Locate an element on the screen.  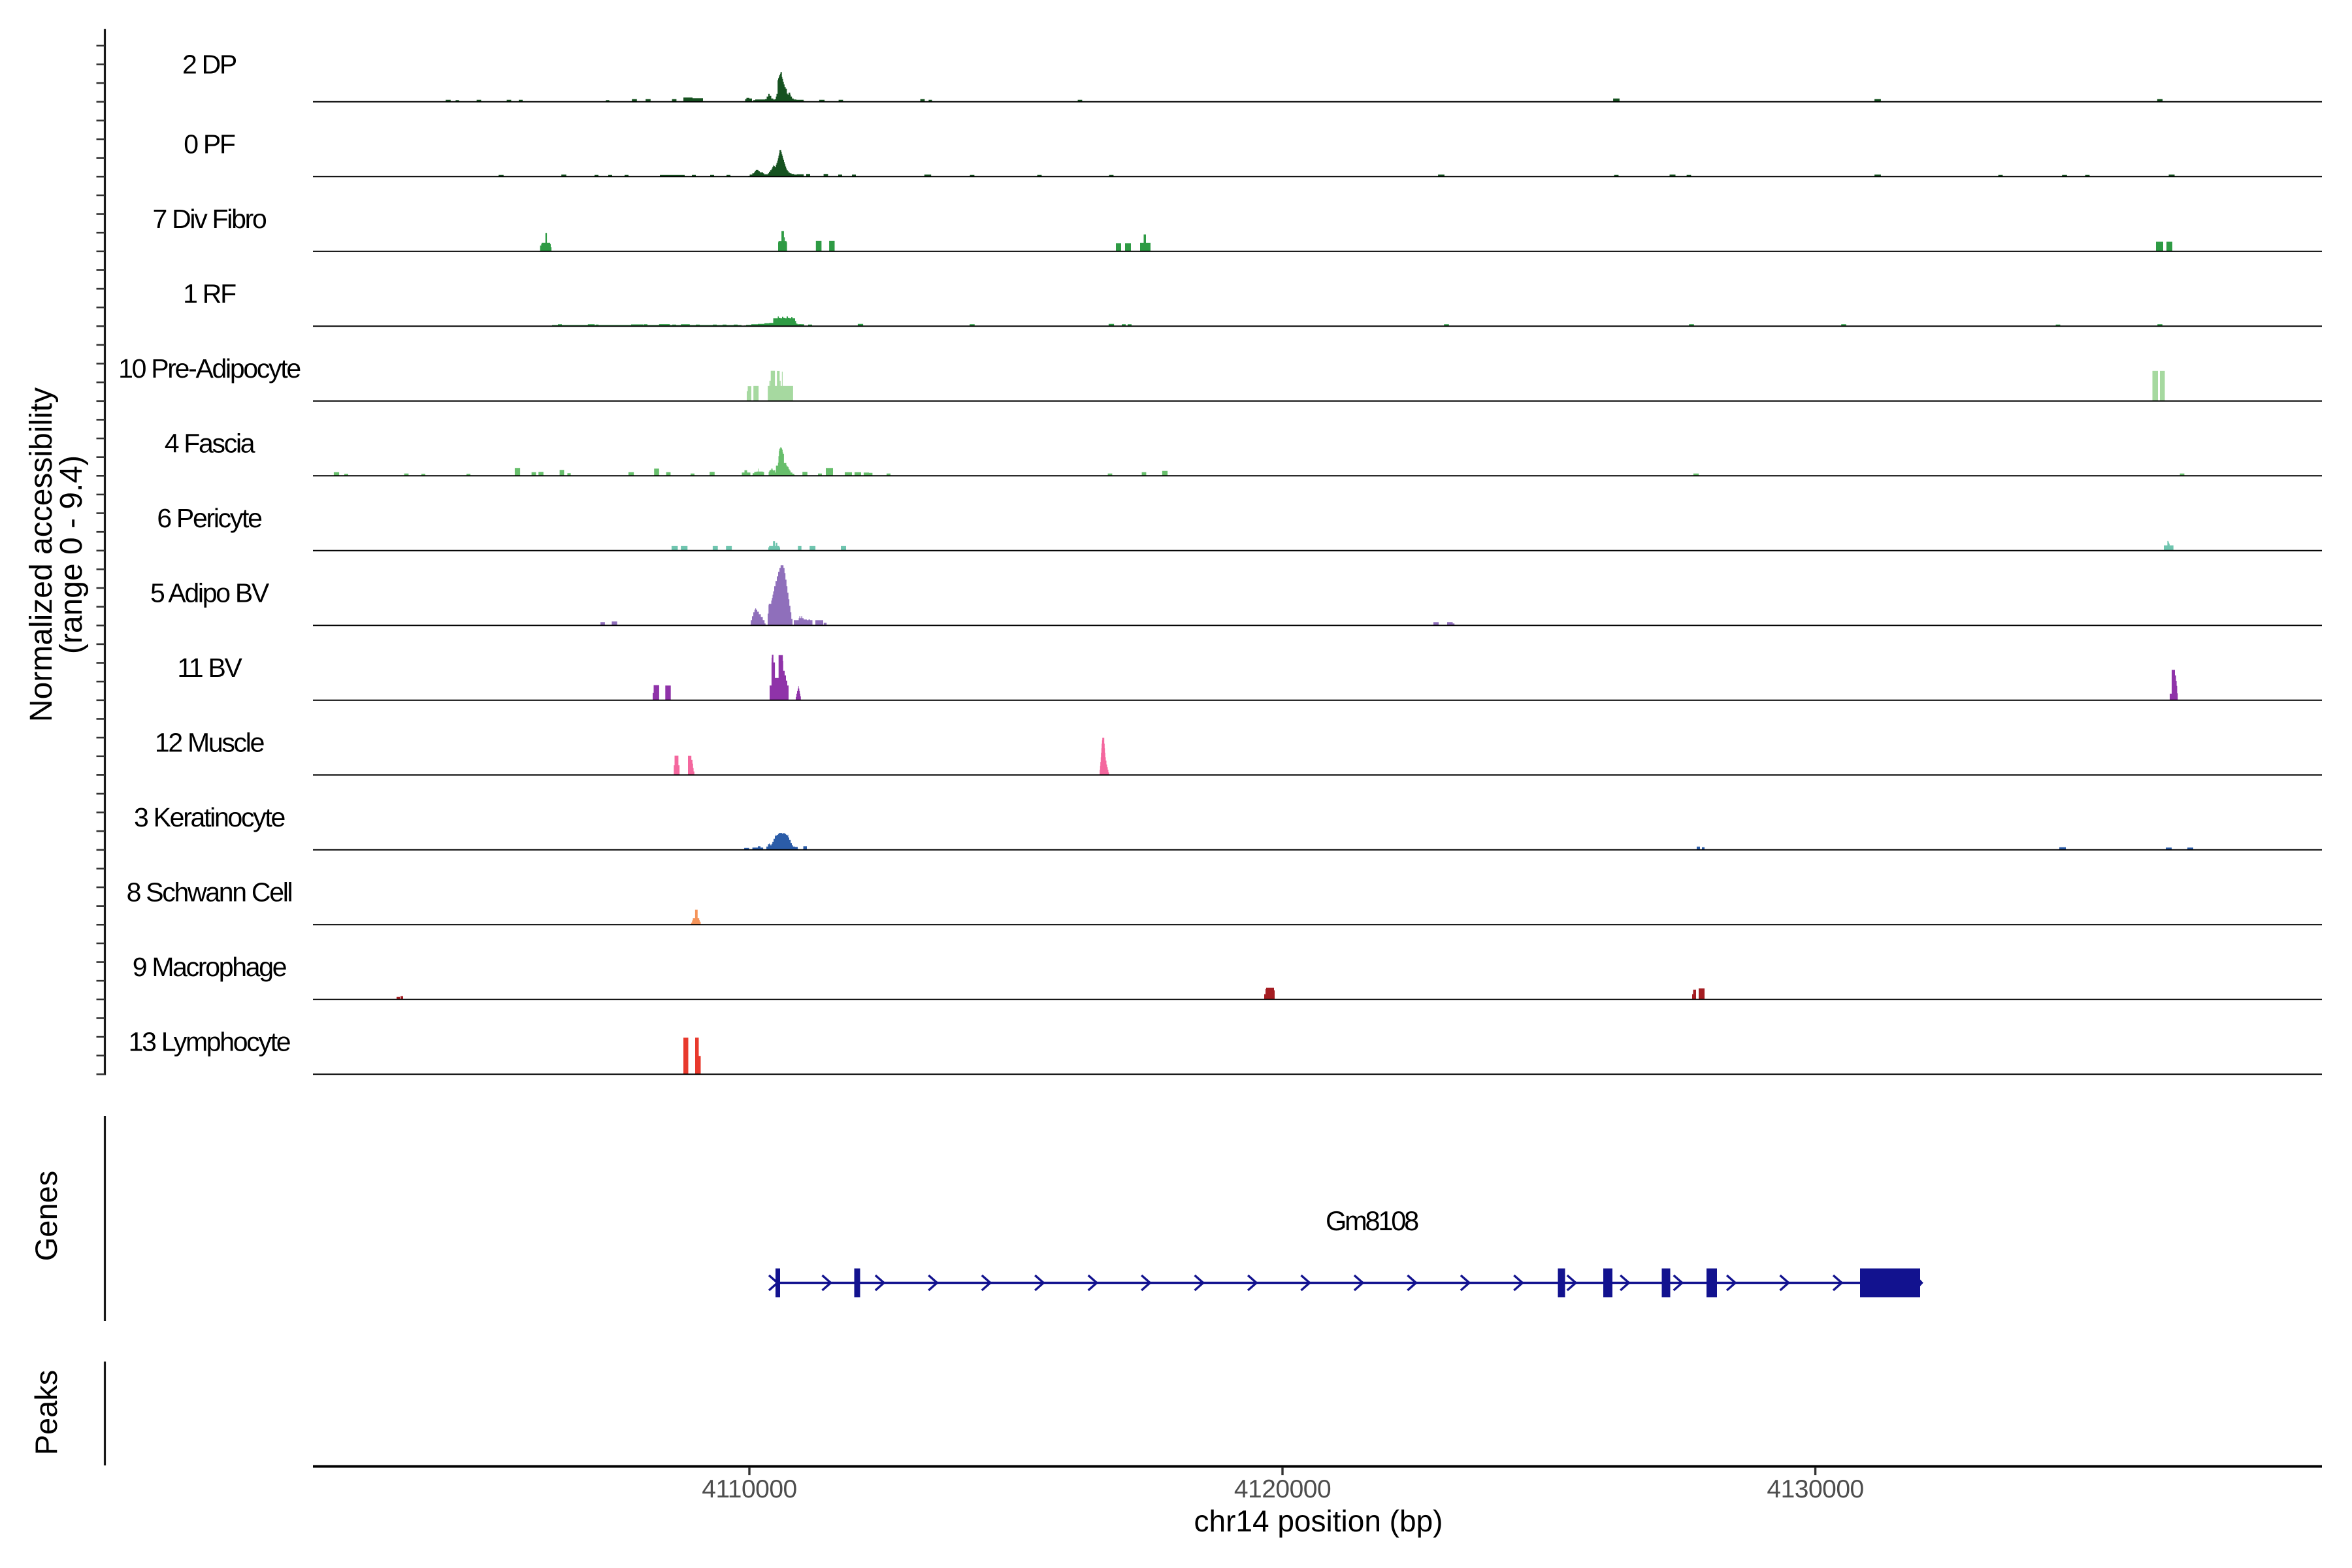
svg-text: 7 Div Fibro is located at coordinates (210, 219).